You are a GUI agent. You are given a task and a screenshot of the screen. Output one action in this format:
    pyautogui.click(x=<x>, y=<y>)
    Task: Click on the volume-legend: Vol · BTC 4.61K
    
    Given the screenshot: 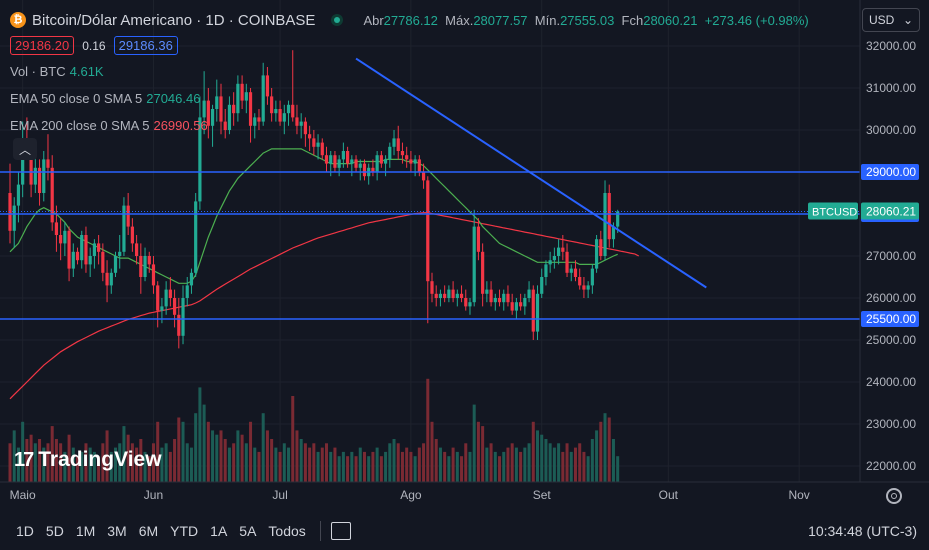 What is the action you would take?
    pyautogui.click(x=57, y=71)
    